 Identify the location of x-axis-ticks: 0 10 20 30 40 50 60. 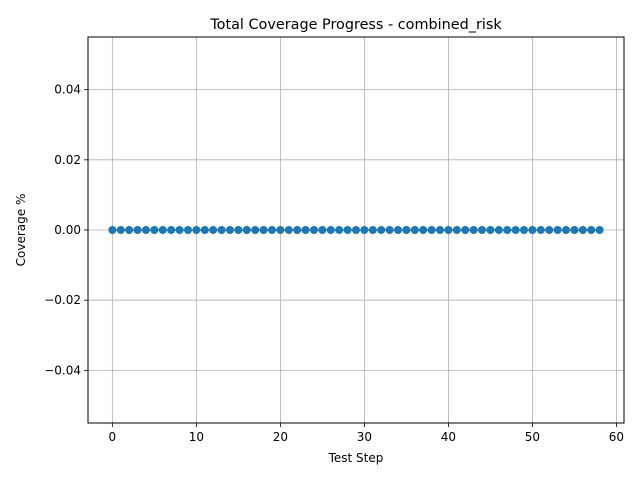
(366, 433).